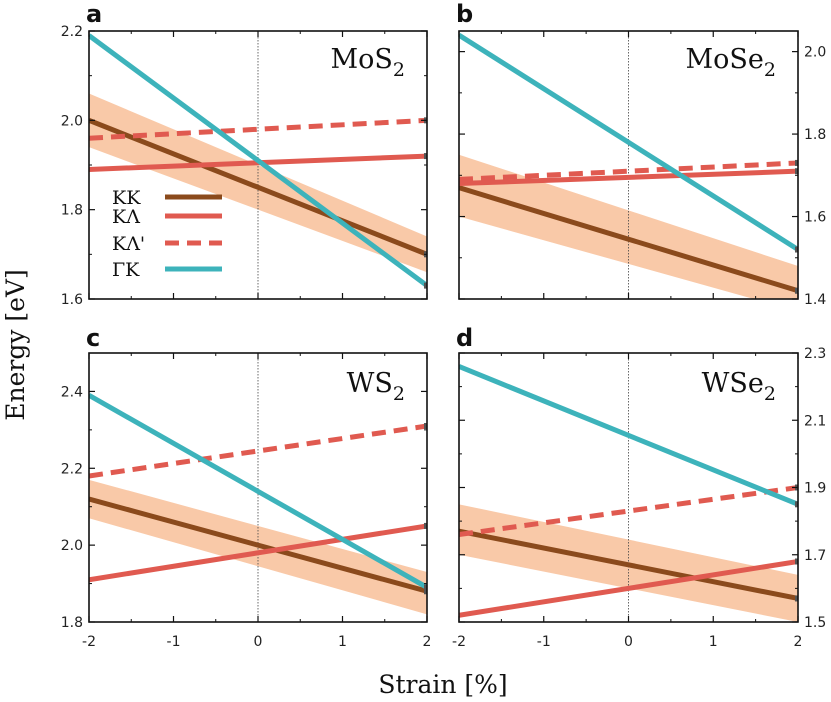 Image resolution: width=831 pixels, height=702 pixels. Describe the element at coordinates (464, 338) in the screenshot. I see `panel-letter: d` at that location.